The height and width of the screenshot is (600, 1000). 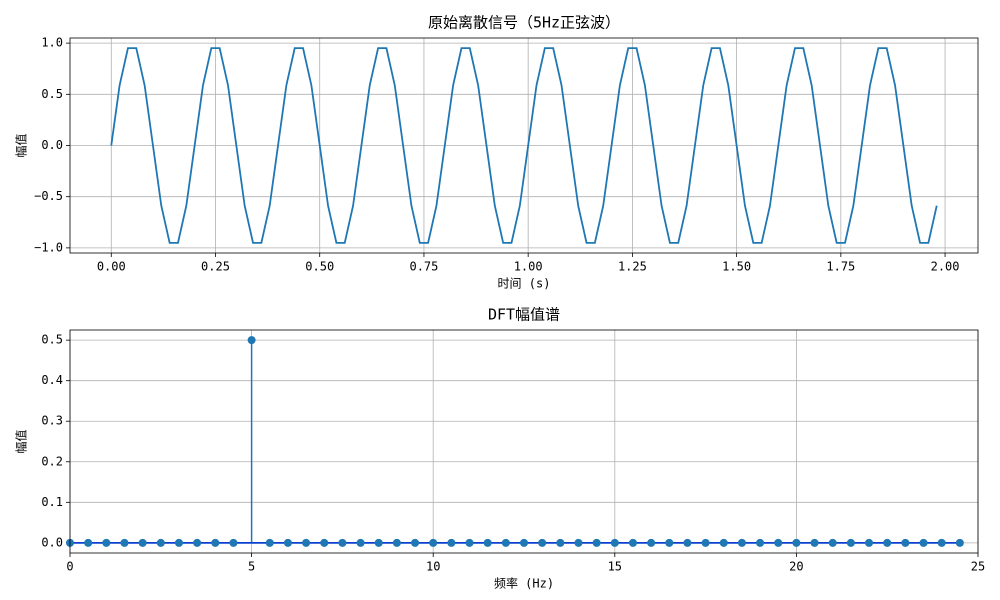 I want to click on x-axis-label: 频率 (Hz), so click(x=524, y=583).